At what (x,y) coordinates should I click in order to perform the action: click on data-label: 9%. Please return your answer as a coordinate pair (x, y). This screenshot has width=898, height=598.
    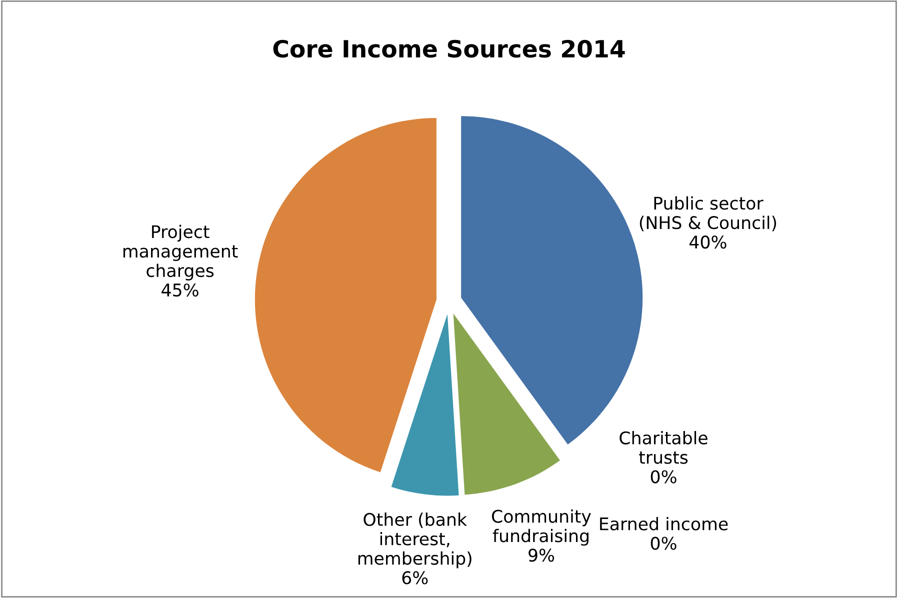
    Looking at the image, I should click on (541, 555).